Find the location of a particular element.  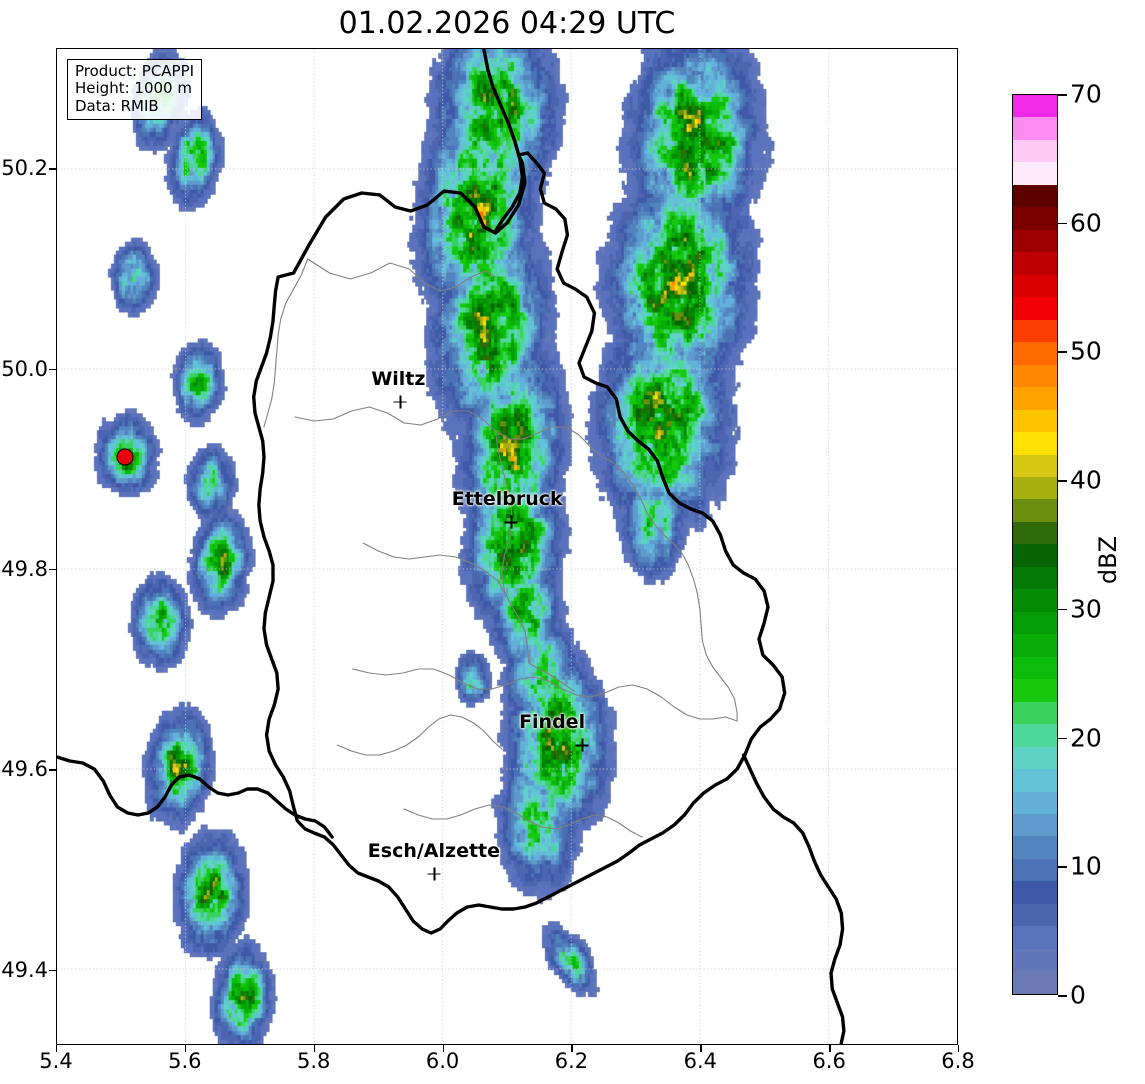

page-title: 01.02.2026 04:29 UTC is located at coordinates (507, 23).